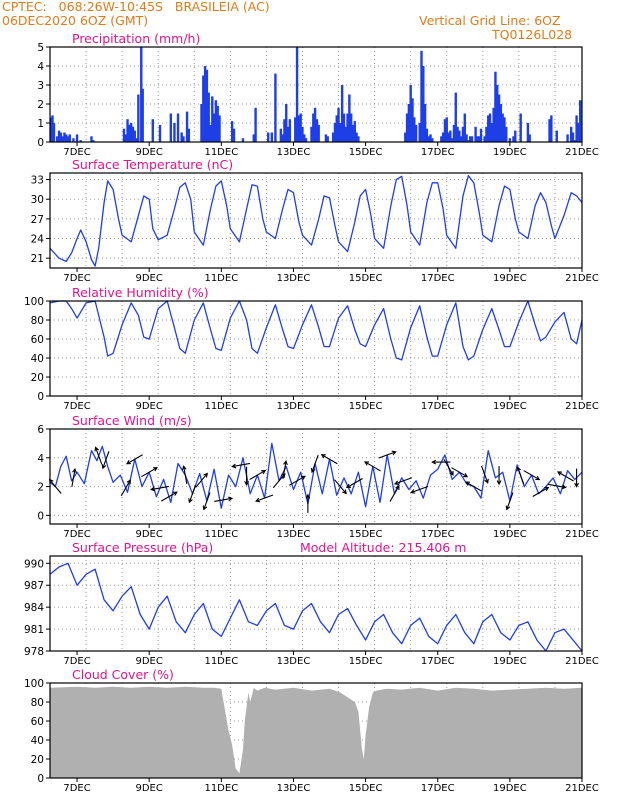 The image size is (618, 800). I want to click on wind-ytick-label: 6, so click(40, 430).